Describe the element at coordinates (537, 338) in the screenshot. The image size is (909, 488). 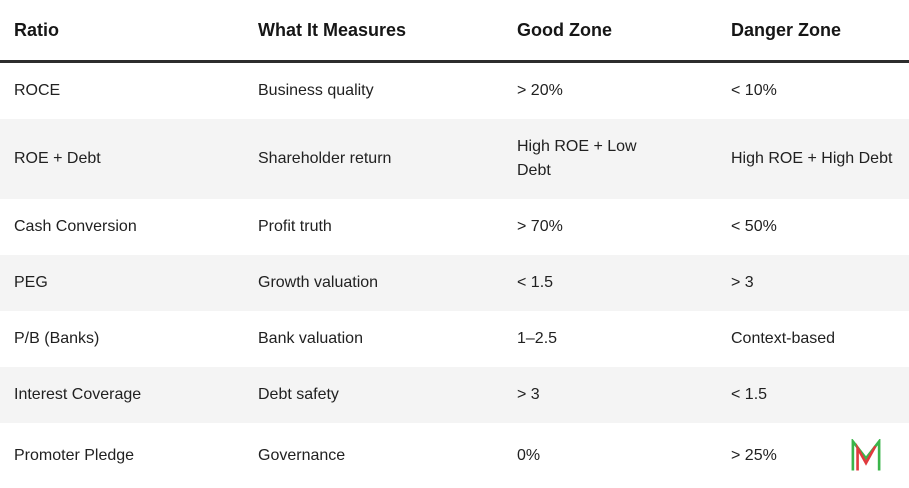
I see `cell-good-zone: 1–2.5` at that location.